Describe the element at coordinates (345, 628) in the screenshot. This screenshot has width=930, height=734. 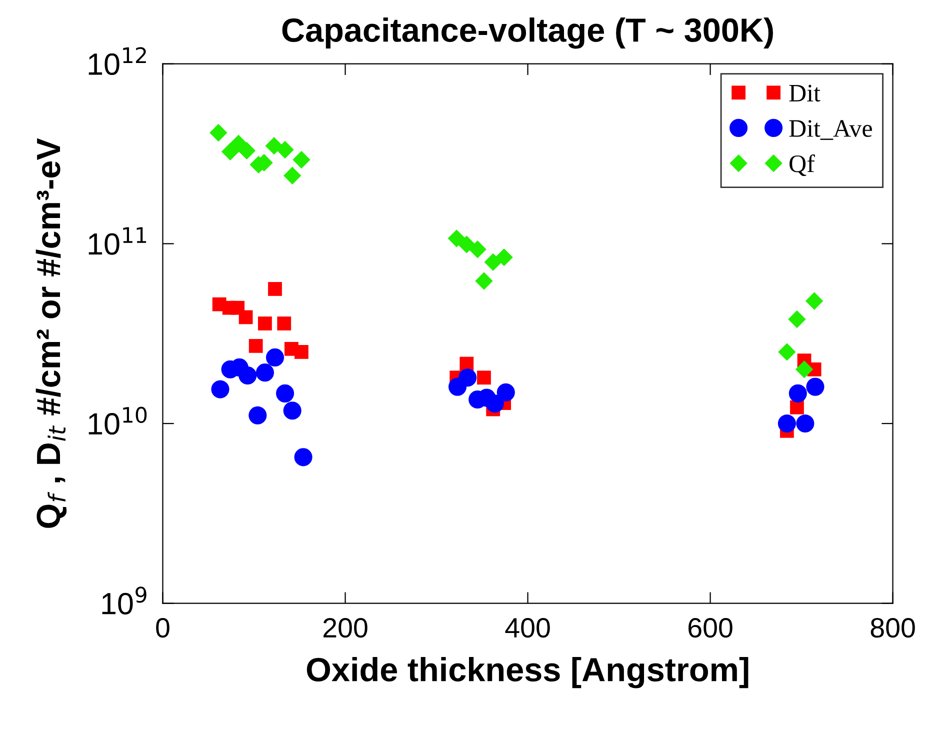
I see `x-tick-label: 200` at that location.